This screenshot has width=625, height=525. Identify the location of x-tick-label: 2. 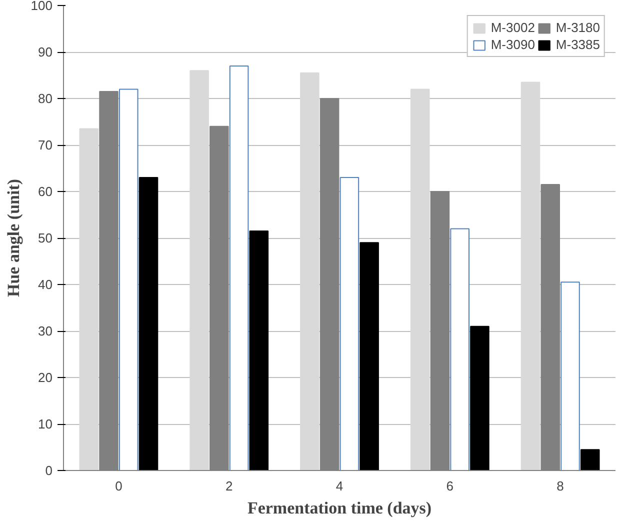
(229, 486).